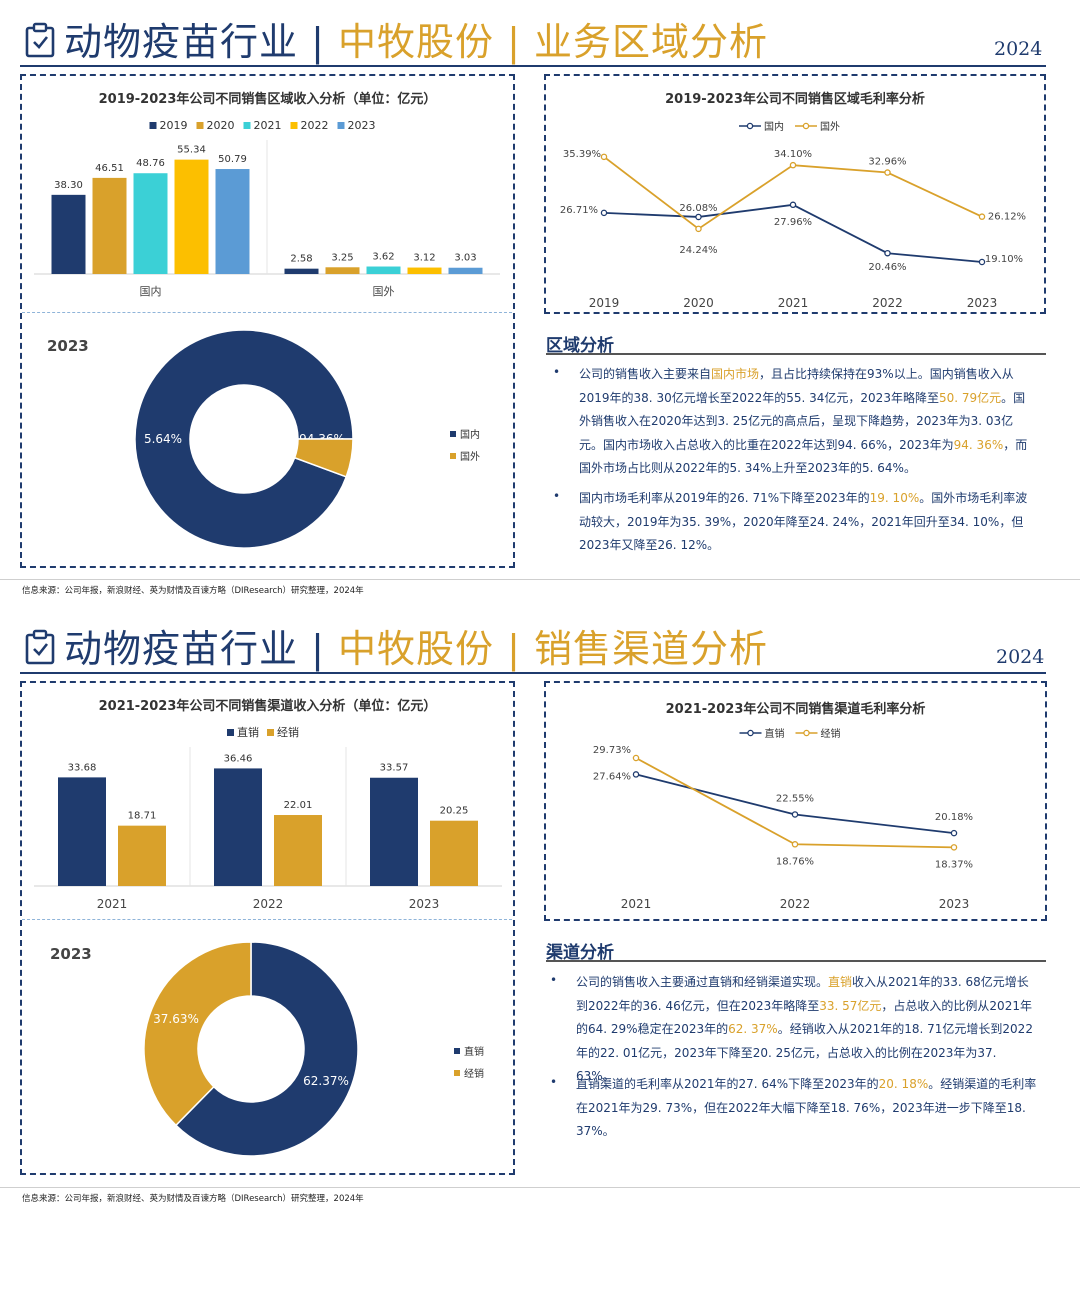 The width and height of the screenshot is (1080, 1296). Describe the element at coordinates (323, 458) in the screenshot. I see `donut-slice-国外` at that location.